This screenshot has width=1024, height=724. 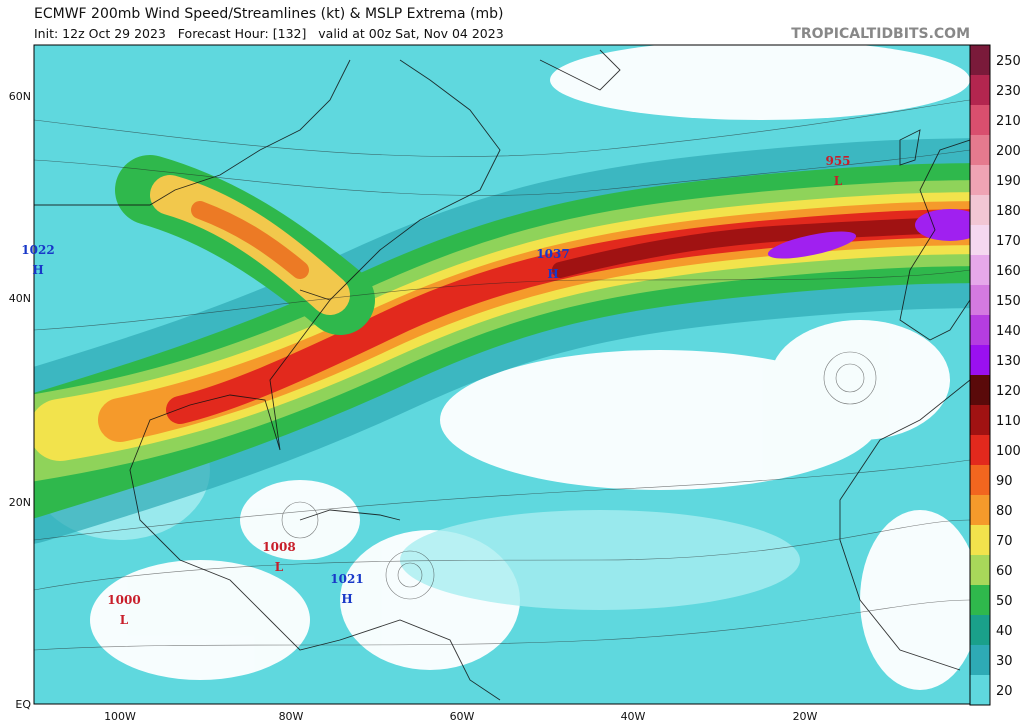 I want to click on colorbar-label: 250, so click(x=1008, y=61).